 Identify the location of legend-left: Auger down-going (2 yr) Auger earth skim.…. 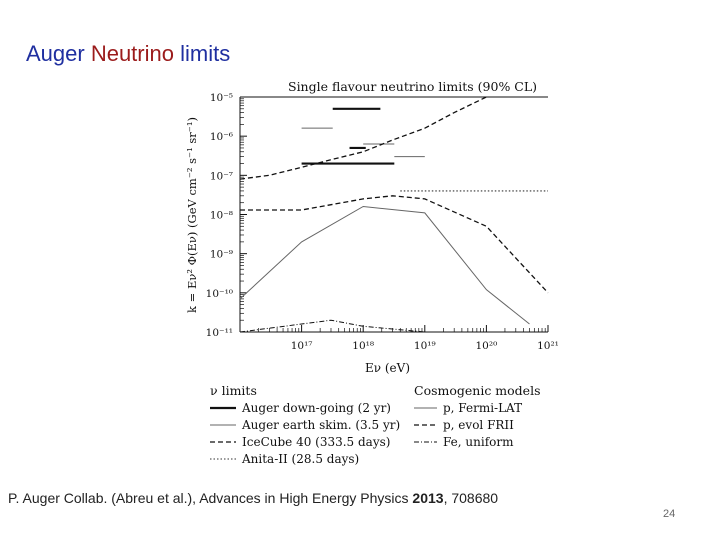
(305, 433).